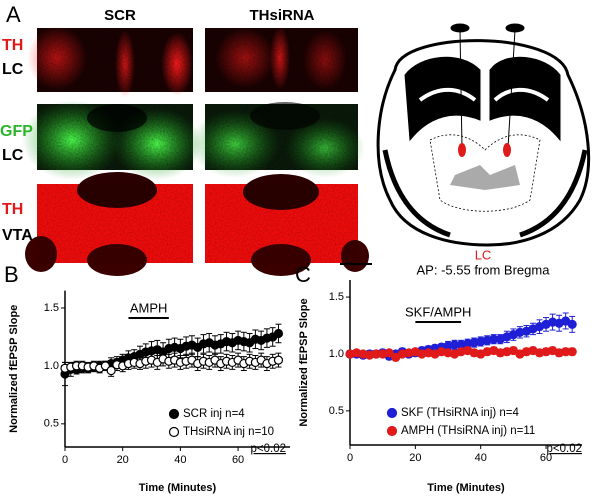 Image resolution: width=601 pixels, height=497 pixels. Describe the element at coordinates (281, 15) in the screenshot. I see `column-title: THsiRNA` at that location.